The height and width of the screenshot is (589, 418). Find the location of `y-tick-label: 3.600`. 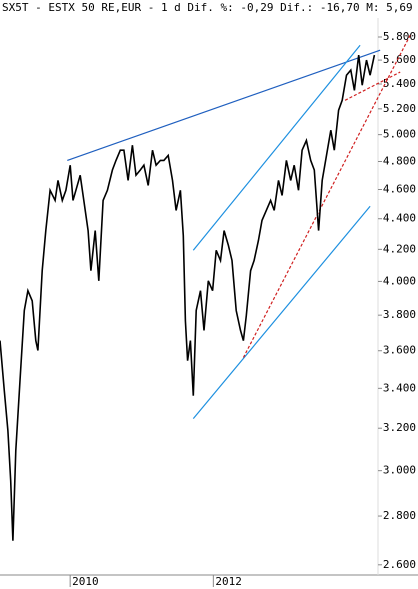

y-tick-label: 3.600 is located at coordinates (399, 350).